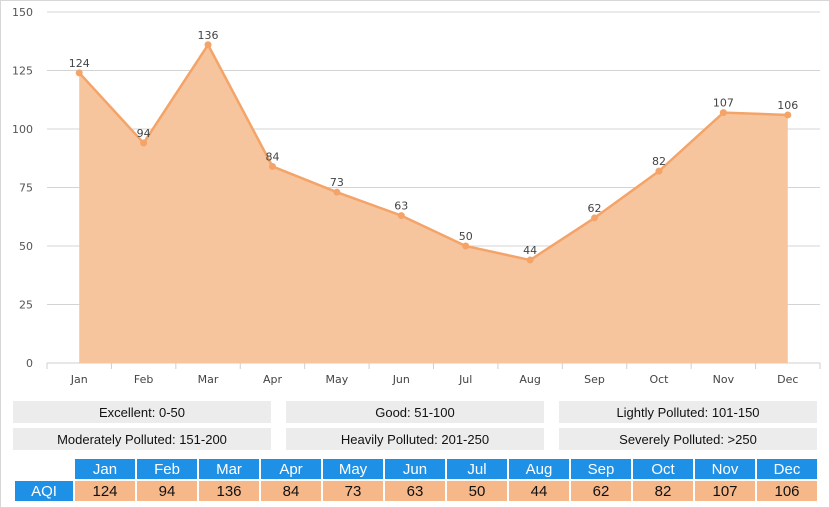 This screenshot has width=830, height=508. I want to click on table-cell: 44, so click(539, 491).